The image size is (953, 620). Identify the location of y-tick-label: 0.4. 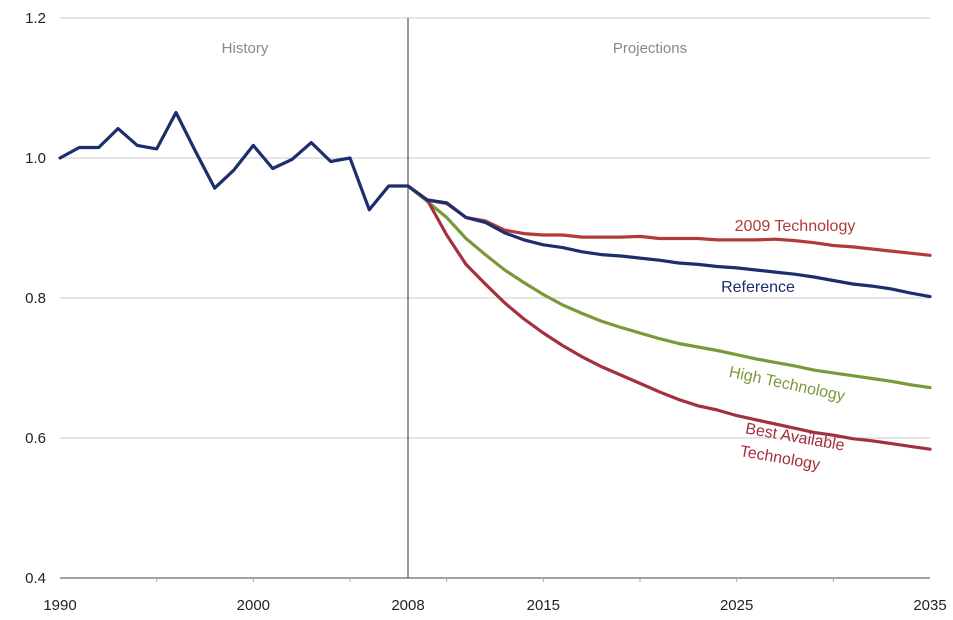
(35, 578).